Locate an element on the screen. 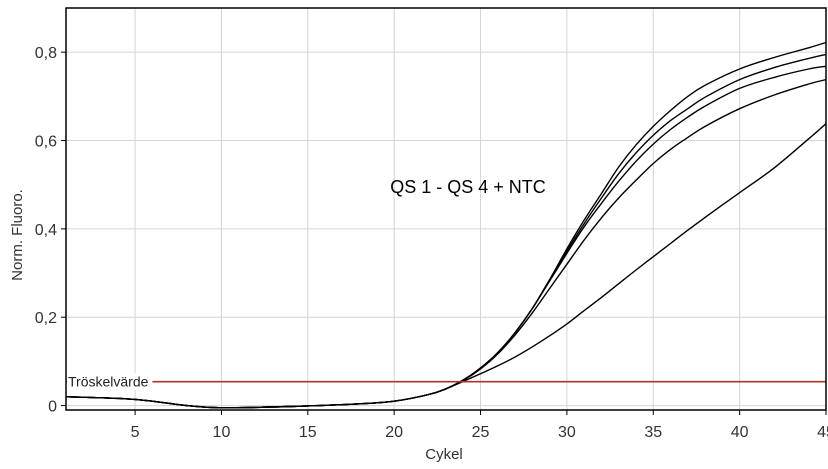 The height and width of the screenshot is (469, 828). x-tick-label: 40 is located at coordinates (740, 432).